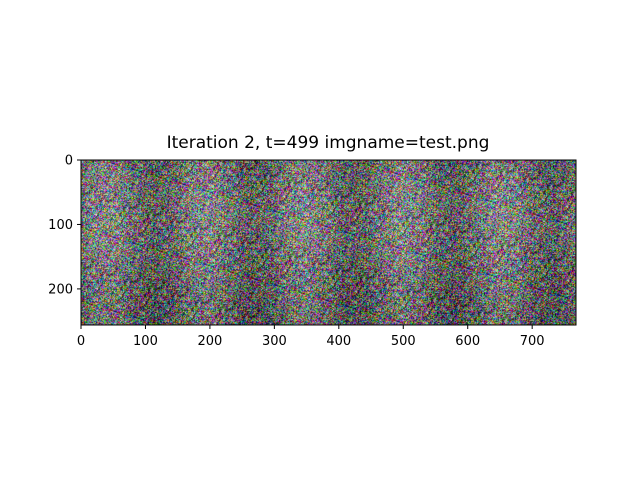 Image resolution: width=640 pixels, height=480 pixels. Describe the element at coordinates (338, 341) in the screenshot. I see `x-tick-label: 400` at that location.